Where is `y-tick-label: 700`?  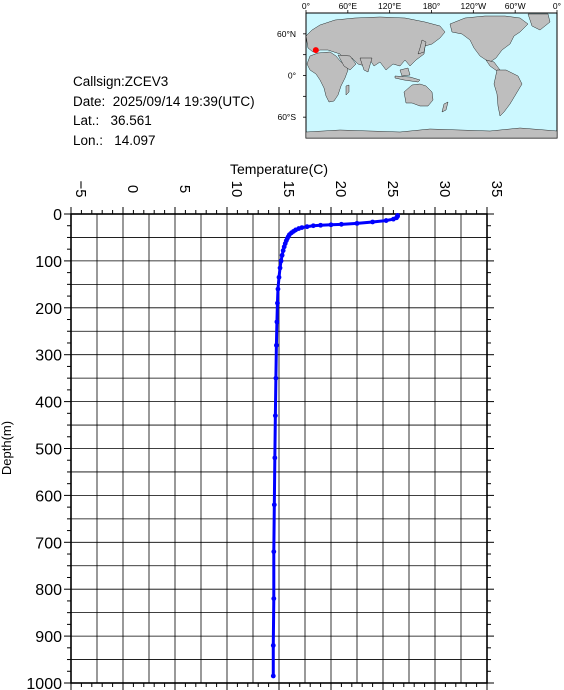
y-tick-label: 700 is located at coordinates (48, 543).